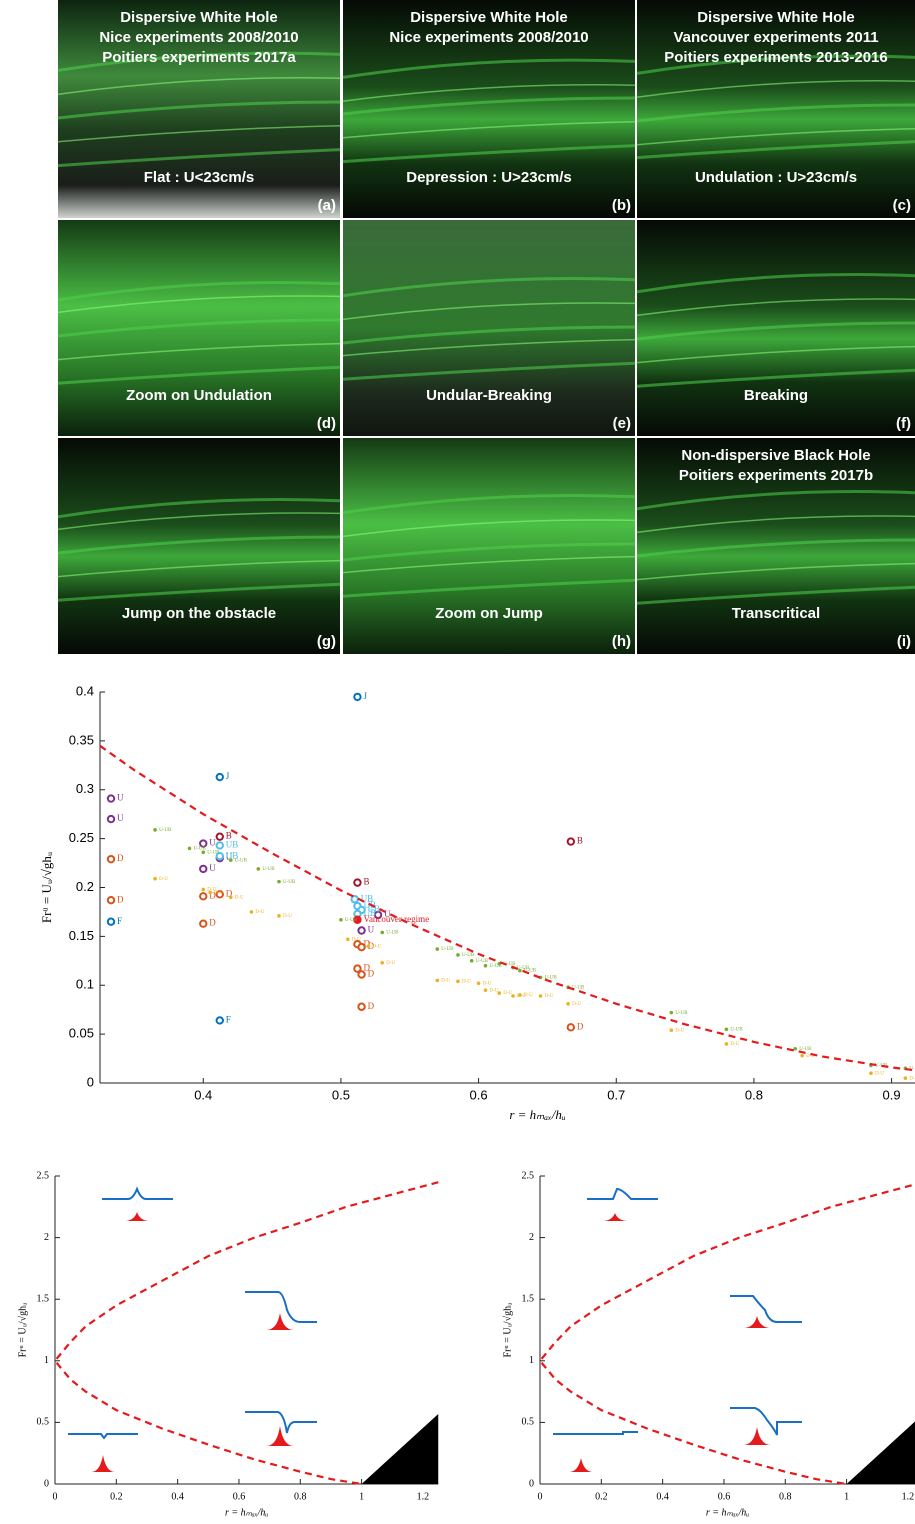 The image size is (915, 1524). What do you see at coordinates (199, 177) in the screenshot?
I see `panel-caption: Flat : U<23cm/s` at bounding box center [199, 177].